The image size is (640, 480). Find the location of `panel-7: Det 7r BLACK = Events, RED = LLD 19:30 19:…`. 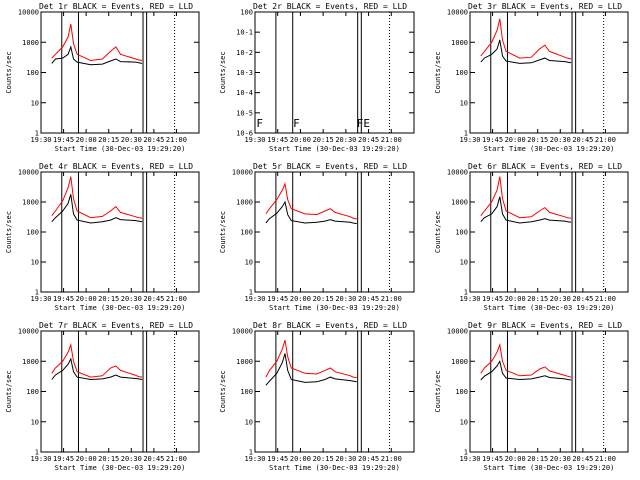

panel-7: Det 7r BLACK = Events, RED = LLD 19:30 19:… is located at coordinates (102, 396).